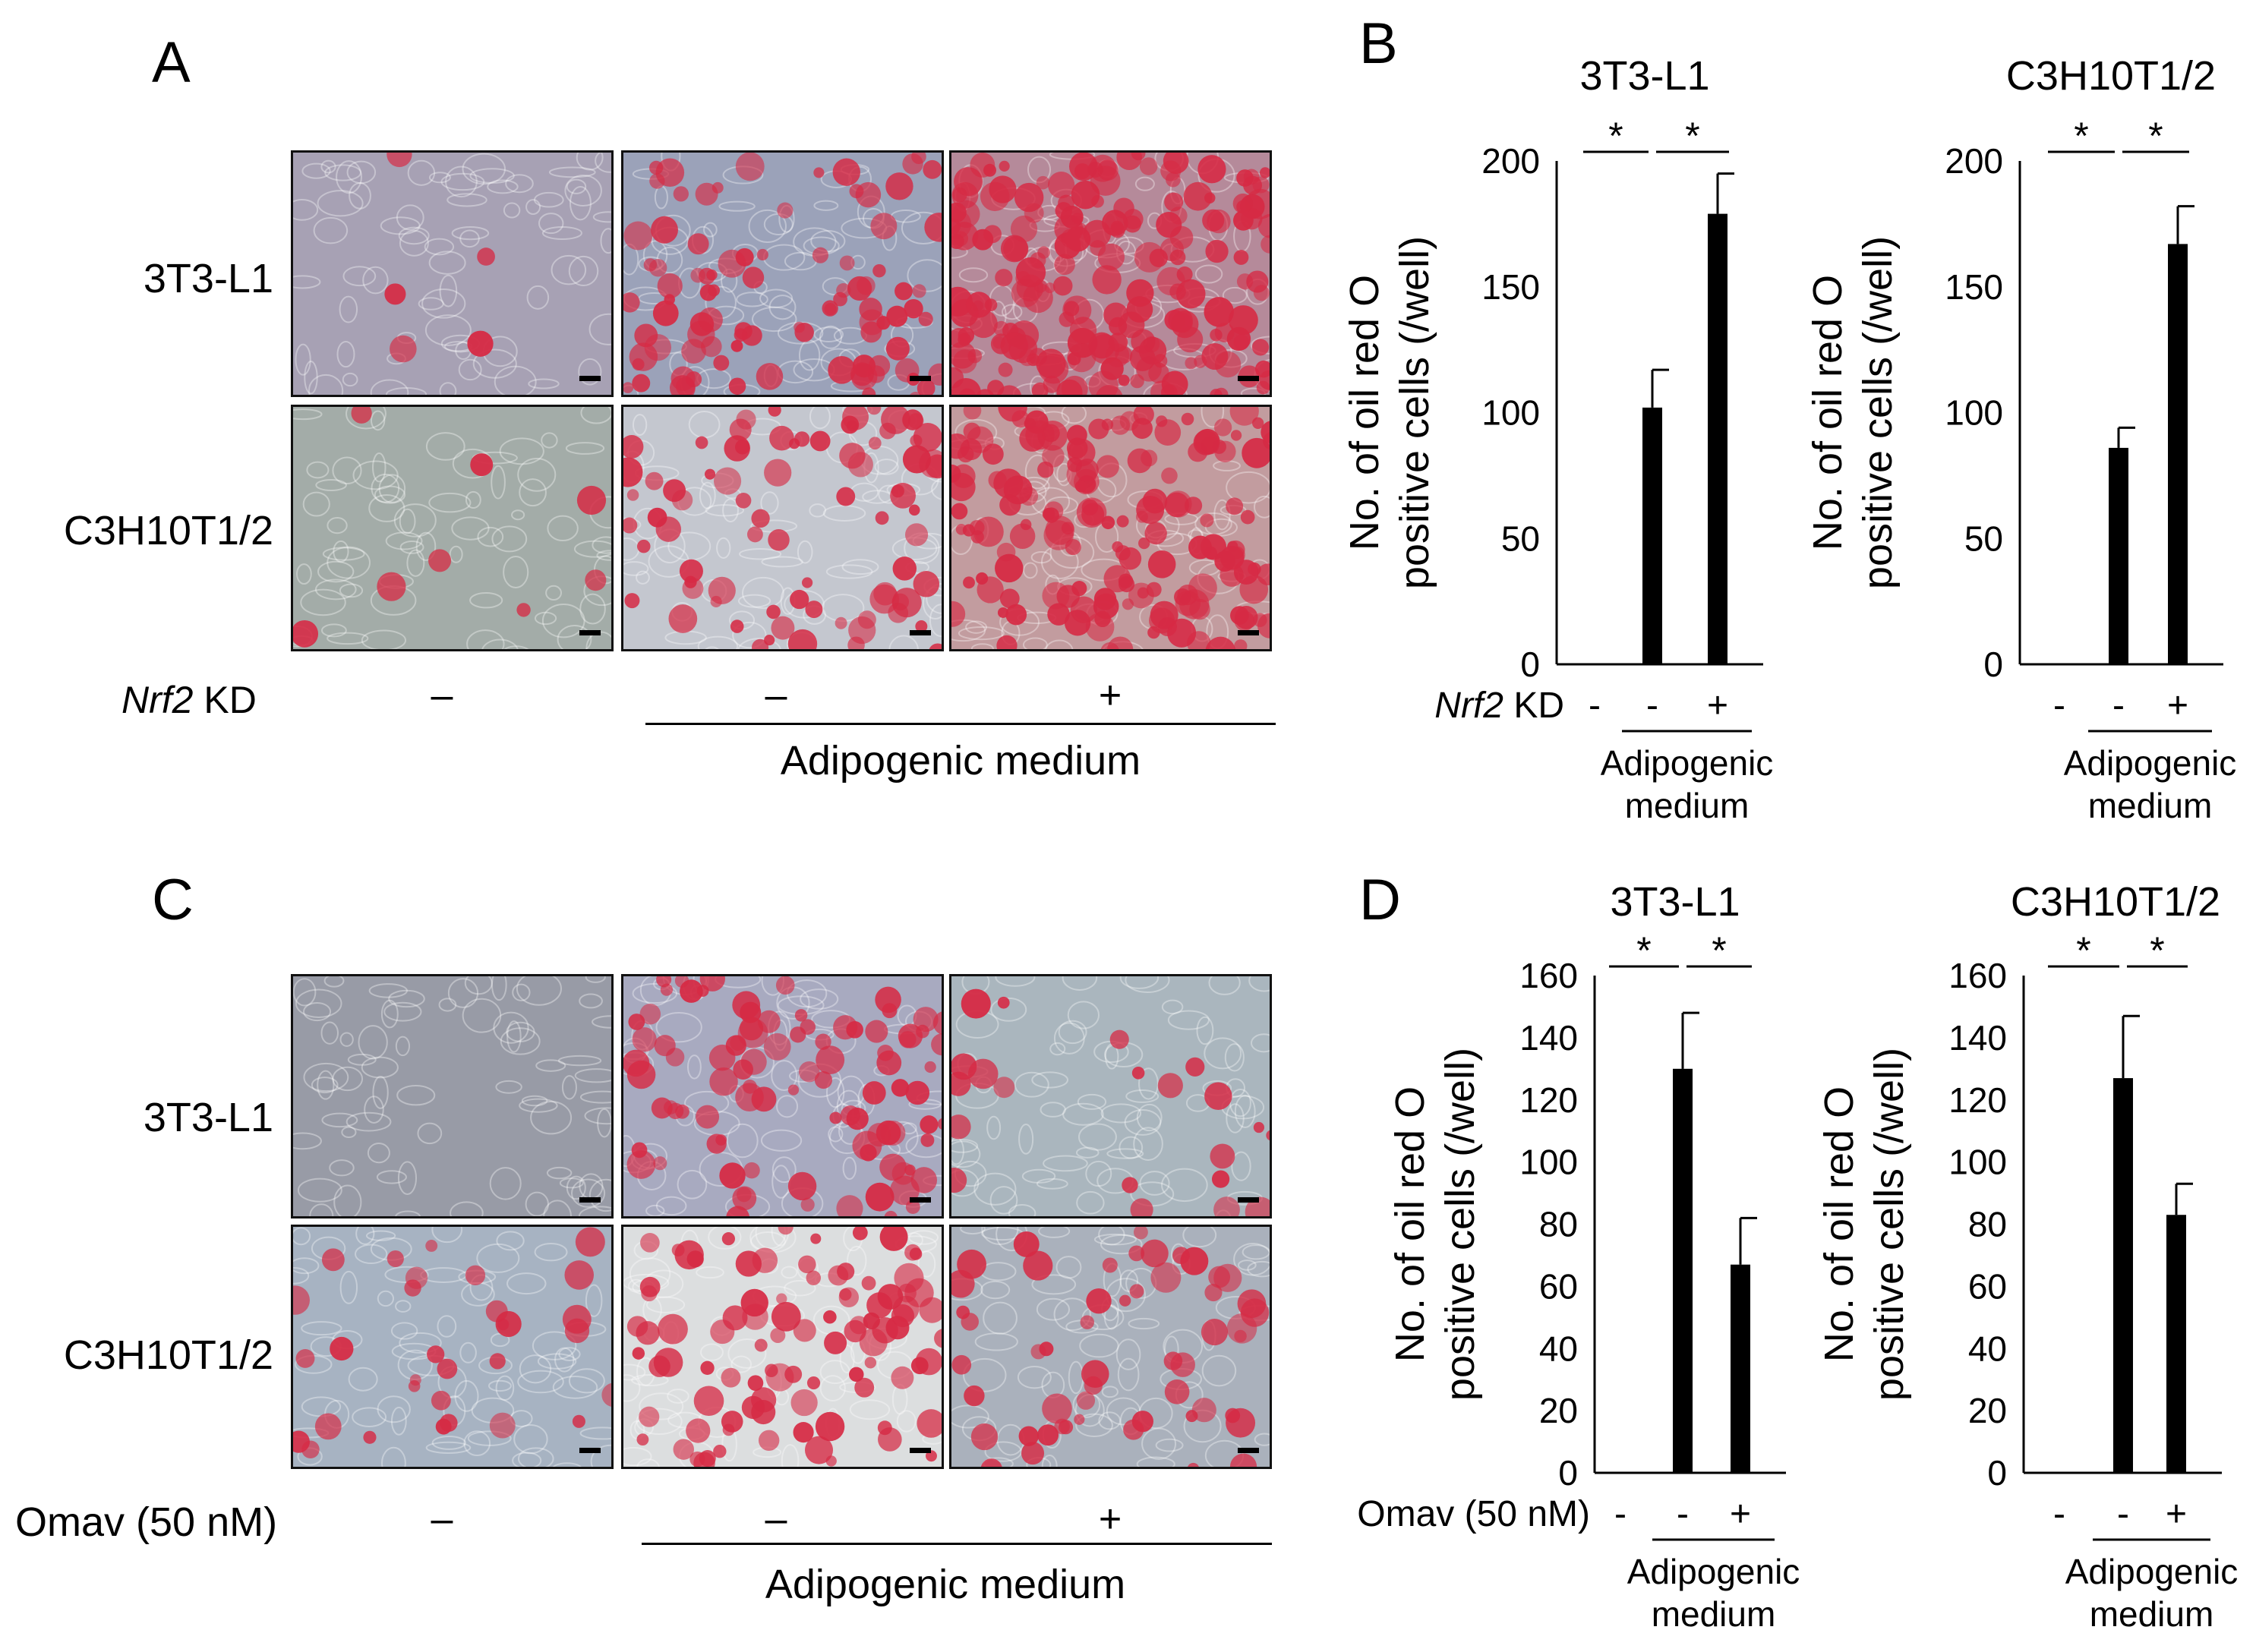 This screenshot has width=2256, height=1652. Describe the element at coordinates (1380, 900) in the screenshot. I see `panel-letter-d: D` at that location.